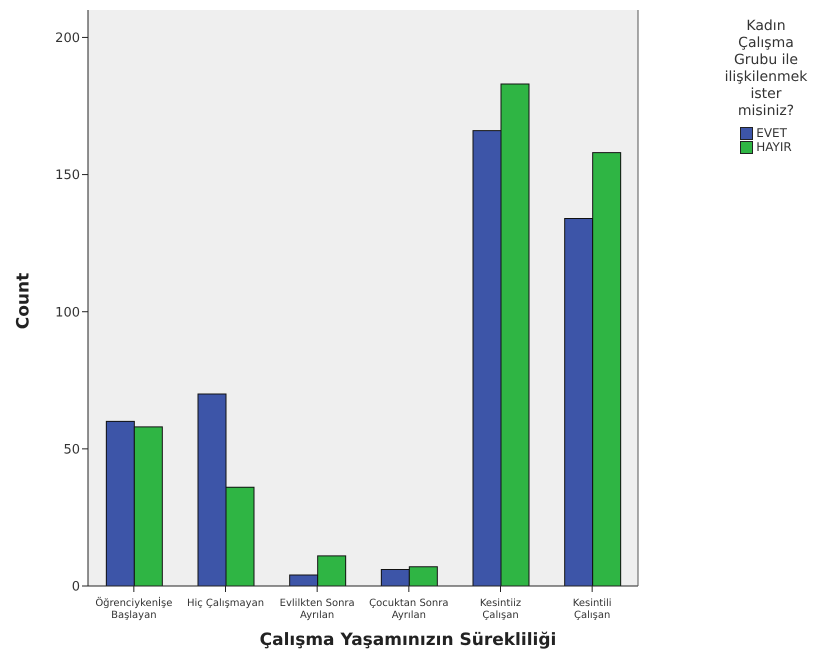  What do you see at coordinates (23, 301) in the screenshot?
I see `y-axis-title: Count` at bounding box center [23, 301].